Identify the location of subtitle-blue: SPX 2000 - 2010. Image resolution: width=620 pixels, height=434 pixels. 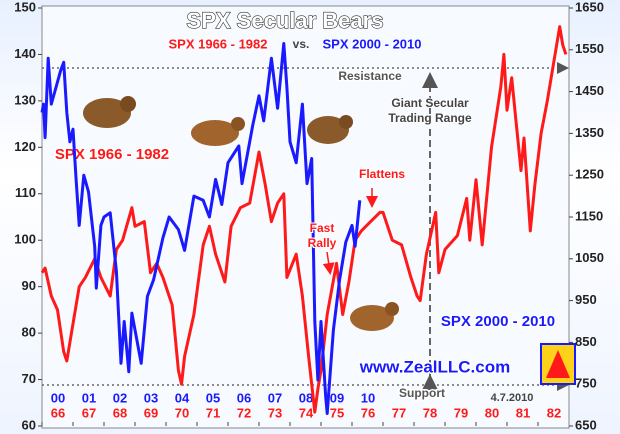
(371, 43).